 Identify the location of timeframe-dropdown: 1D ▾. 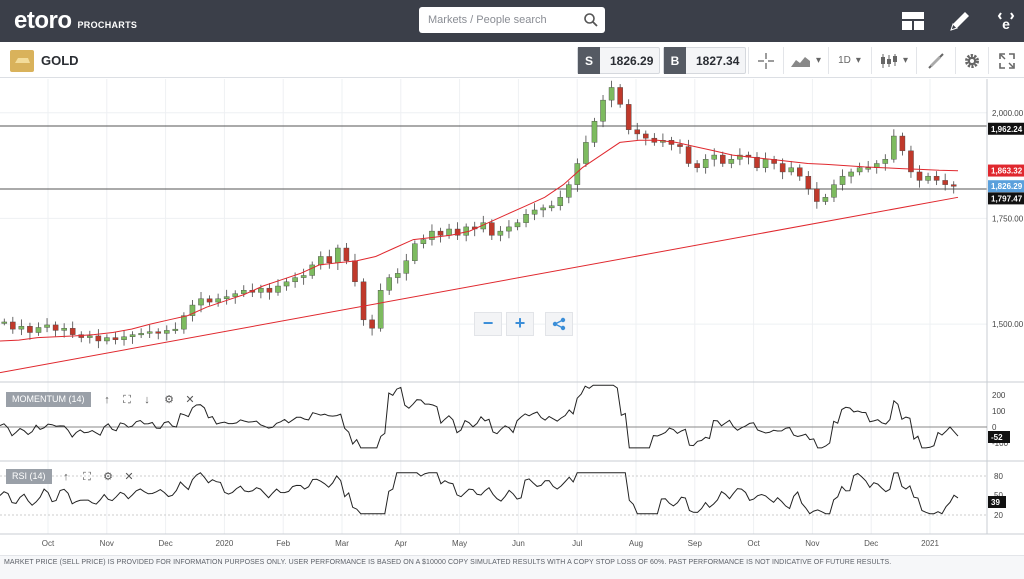
(849, 60).